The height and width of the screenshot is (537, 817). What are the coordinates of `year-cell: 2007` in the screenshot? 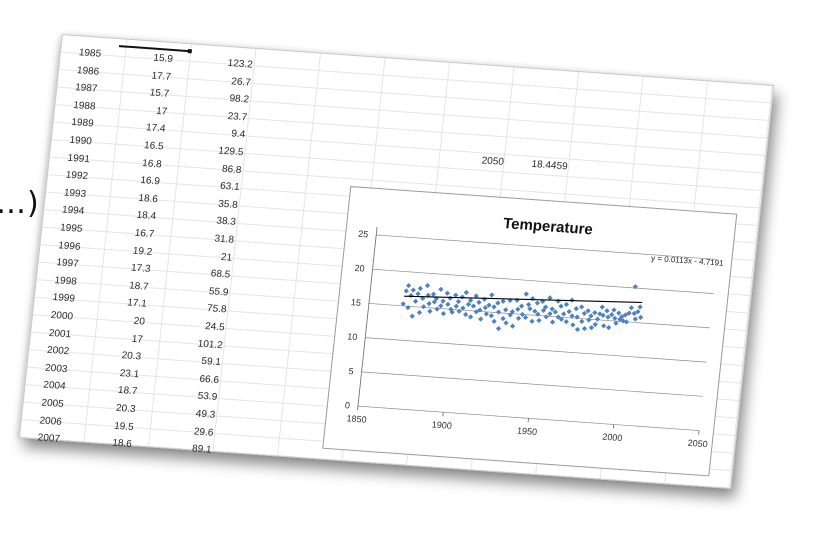 It's located at (49, 439).